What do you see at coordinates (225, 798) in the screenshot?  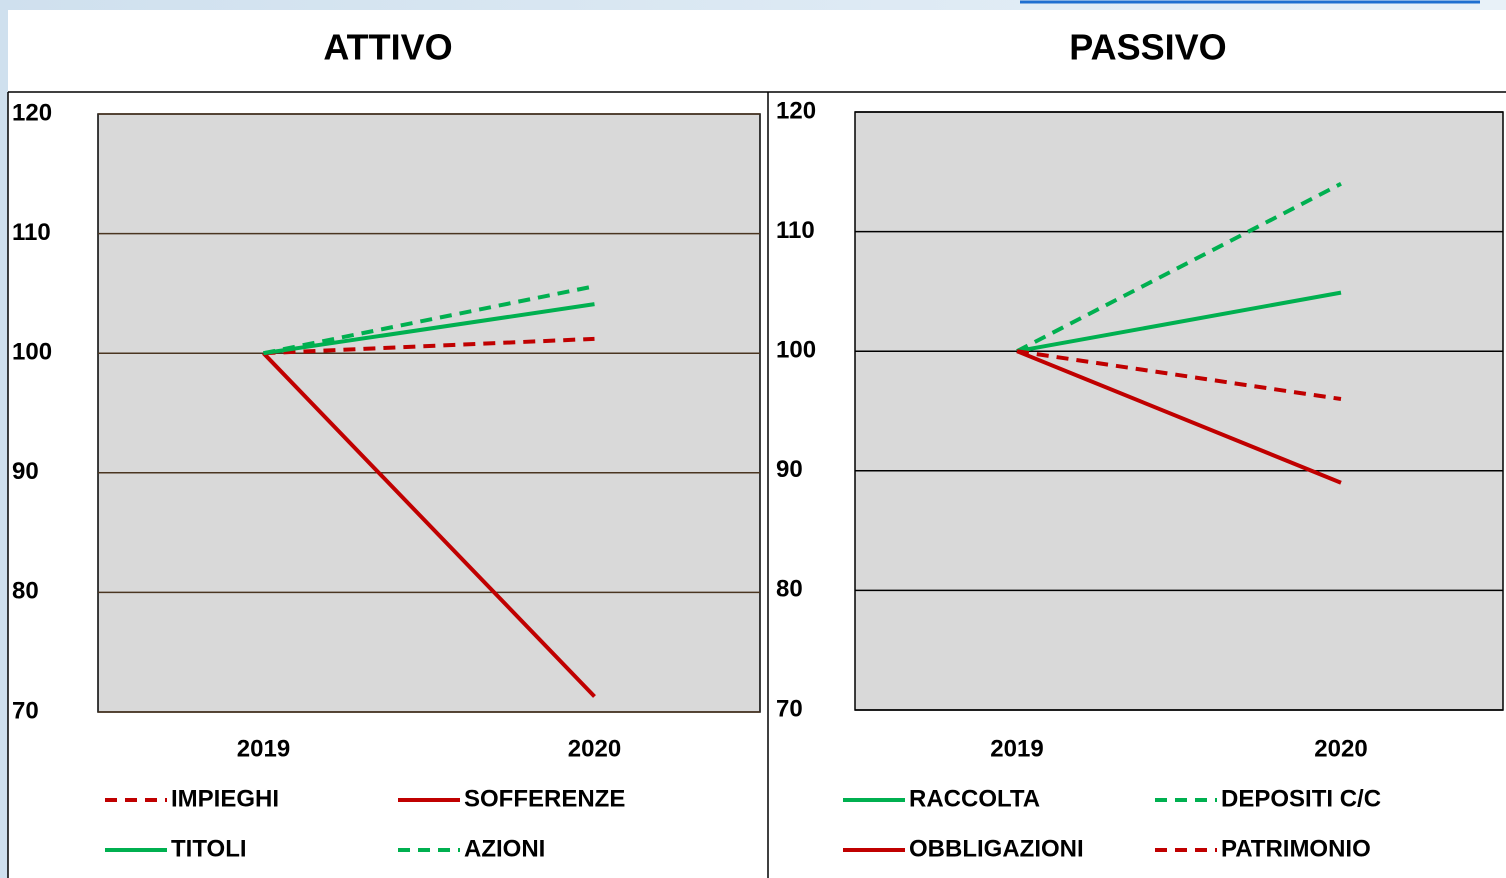 I see `legend-label: IMPIEGHI` at bounding box center [225, 798].